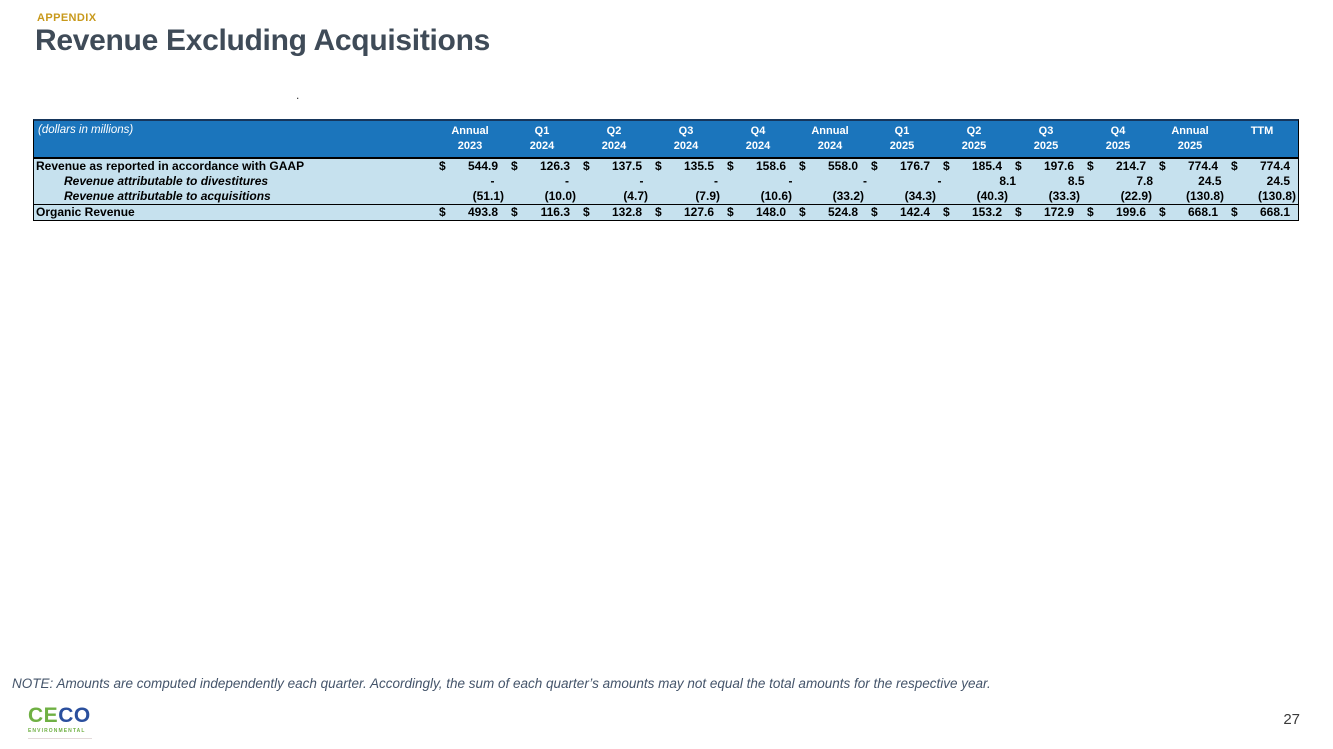 The height and width of the screenshot is (749, 1333). Describe the element at coordinates (986, 166) in the screenshot. I see `cell-value: 185.4` at that location.